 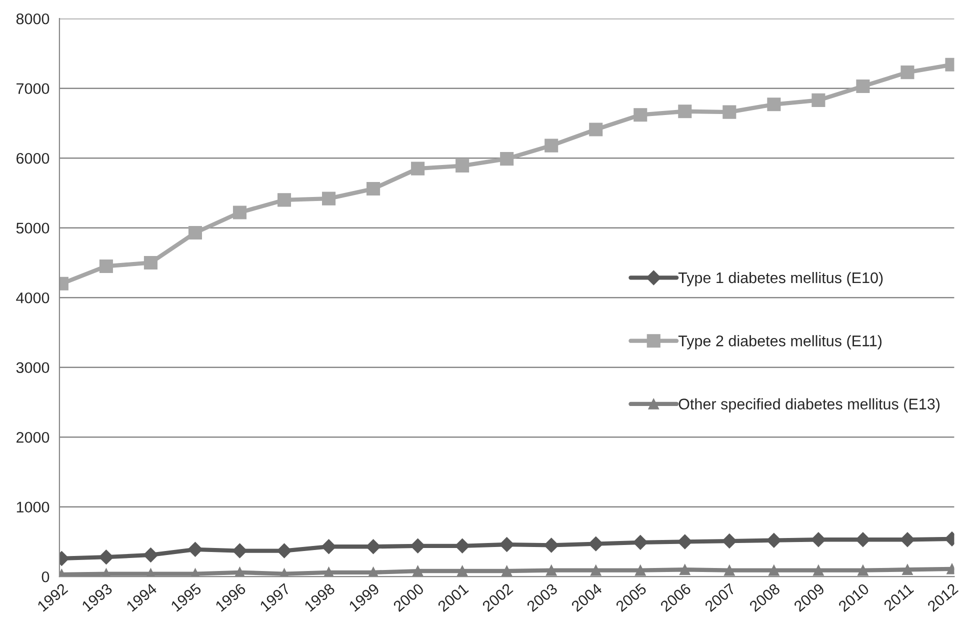 What do you see at coordinates (33, 228) in the screenshot?
I see `y-tick-label: 5000` at bounding box center [33, 228].